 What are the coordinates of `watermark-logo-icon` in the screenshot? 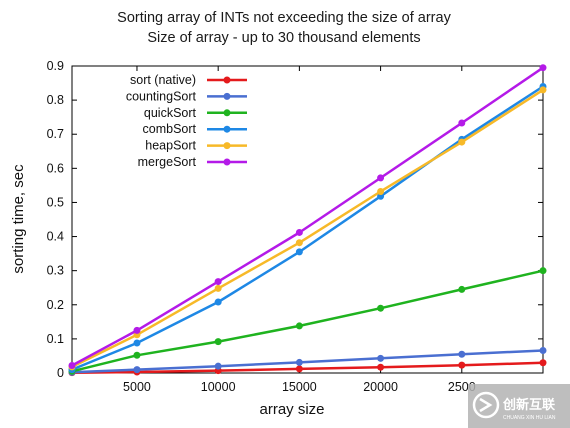 It's located at (486, 405).